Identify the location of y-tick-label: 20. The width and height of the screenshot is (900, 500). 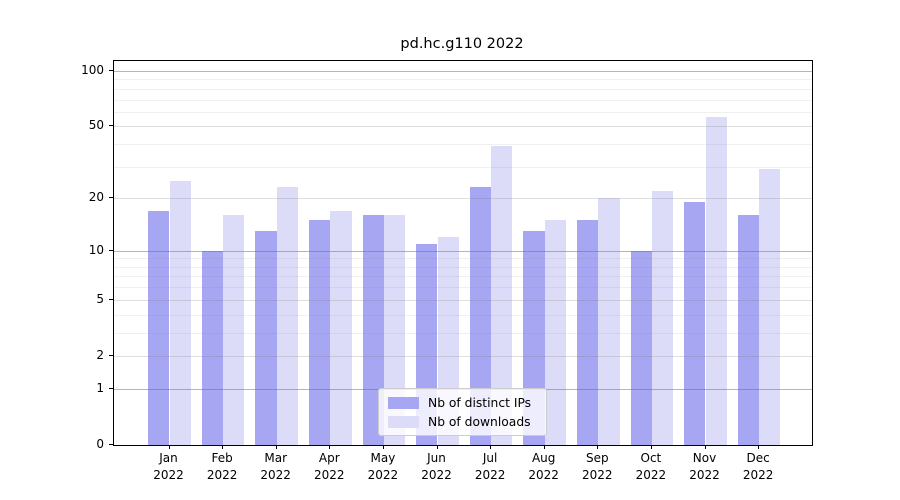
(96, 197).